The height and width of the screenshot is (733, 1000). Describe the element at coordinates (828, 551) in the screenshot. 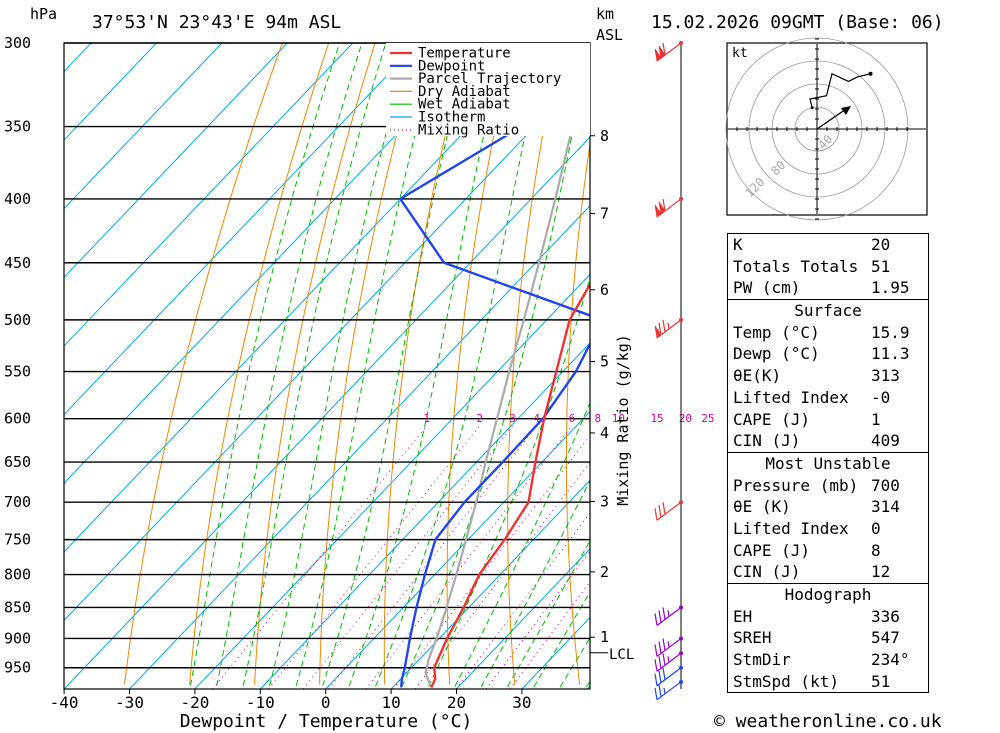

I see `mu-cape-row: CAPE (J) 8` at that location.